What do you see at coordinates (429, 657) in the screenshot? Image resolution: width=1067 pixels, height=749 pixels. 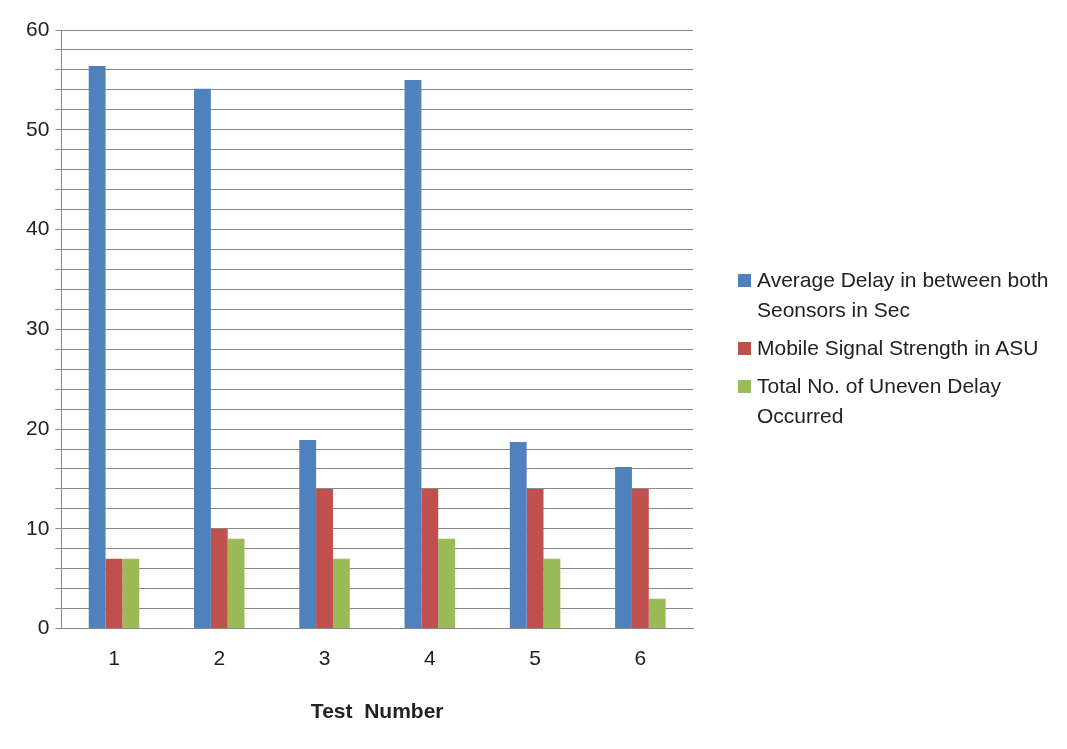 I see `x-tick-label: 4` at bounding box center [429, 657].